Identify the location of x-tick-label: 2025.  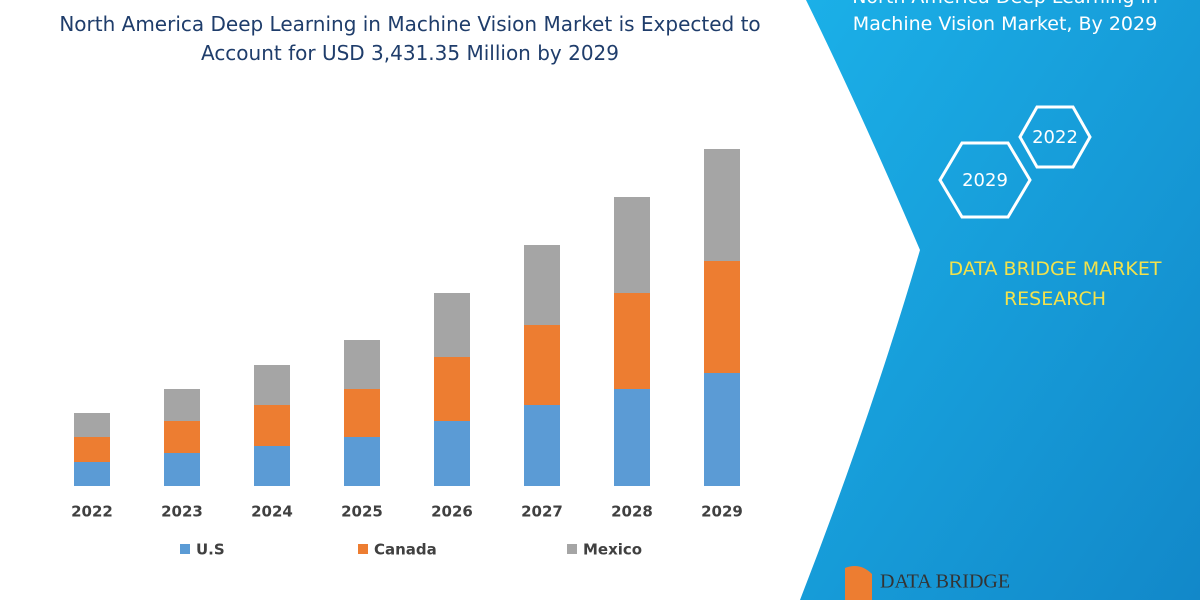
(362, 512).